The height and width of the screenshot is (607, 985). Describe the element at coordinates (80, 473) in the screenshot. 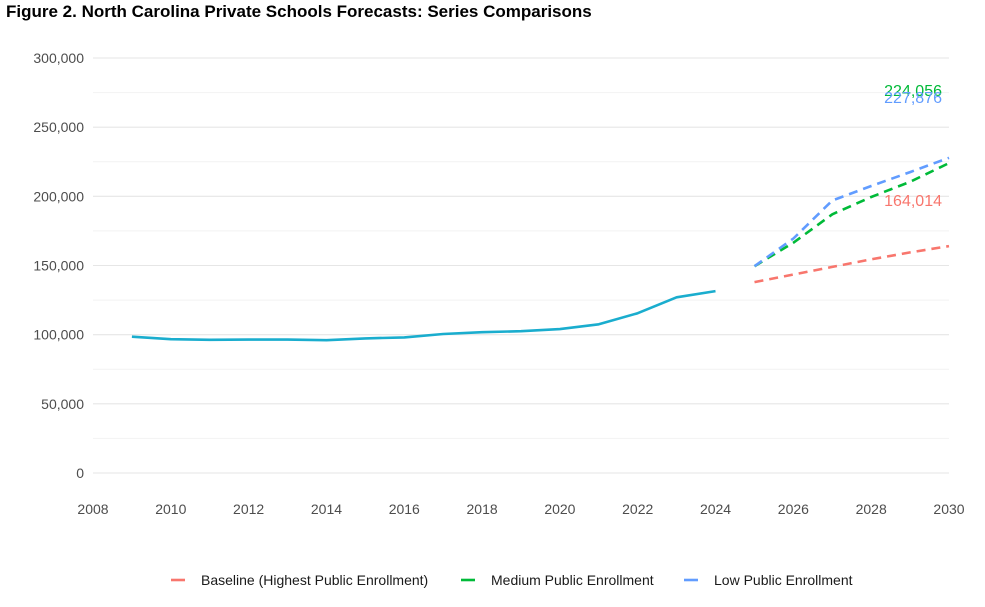

I see `y-tick-label: 0` at that location.